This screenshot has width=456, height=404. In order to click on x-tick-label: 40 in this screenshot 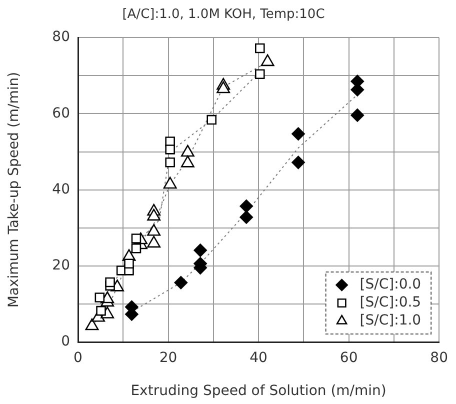, I will do `click(259, 358)`.